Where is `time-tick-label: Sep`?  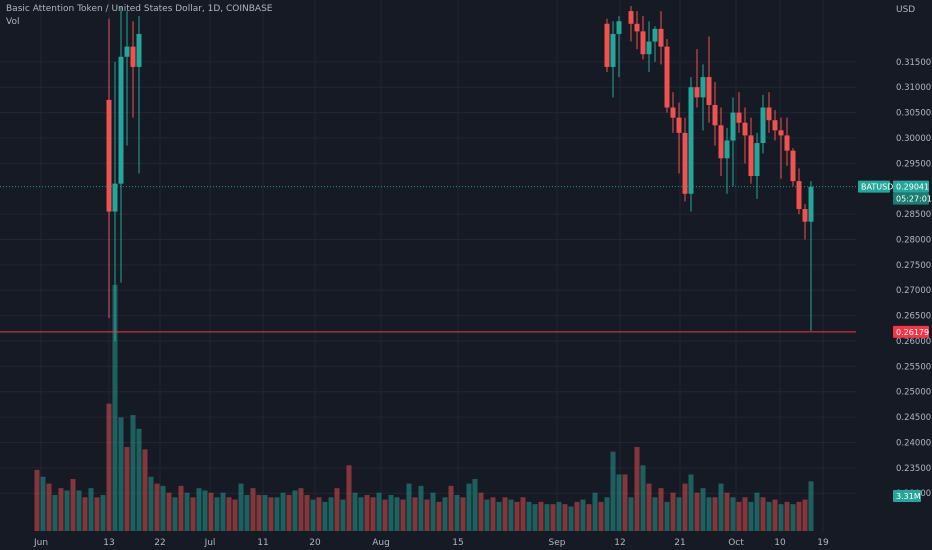
time-tick-label: Sep is located at coordinates (557, 543).